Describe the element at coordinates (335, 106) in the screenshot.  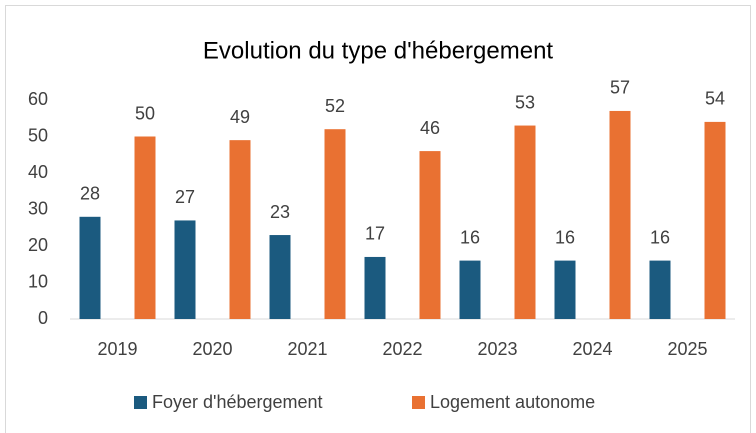
I see `data-label: 52` at that location.